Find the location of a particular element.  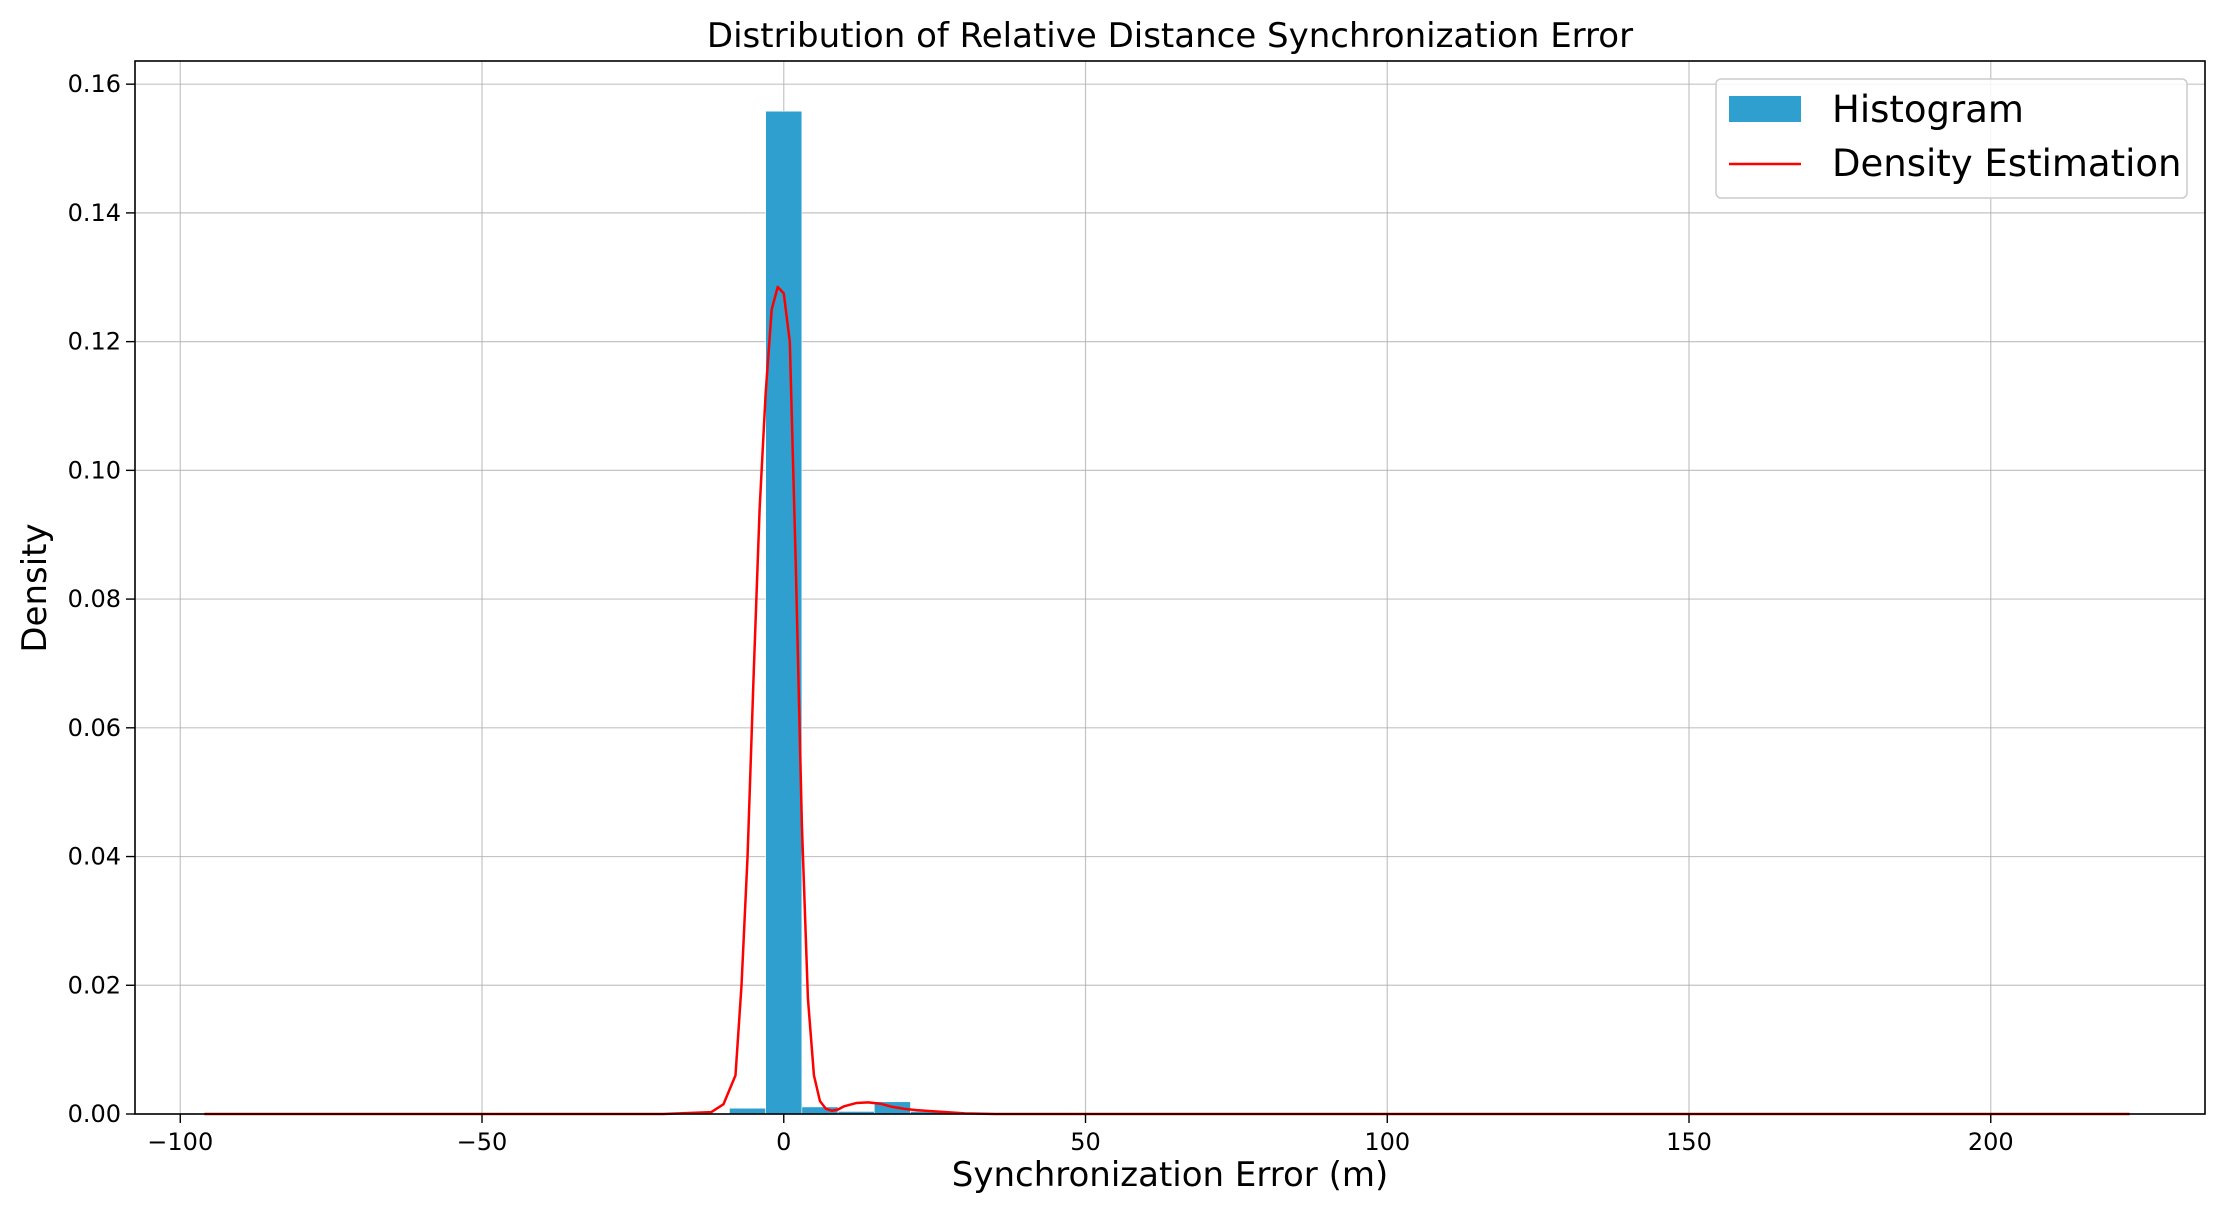

x-tick-label: −50 is located at coordinates (482, 1142).